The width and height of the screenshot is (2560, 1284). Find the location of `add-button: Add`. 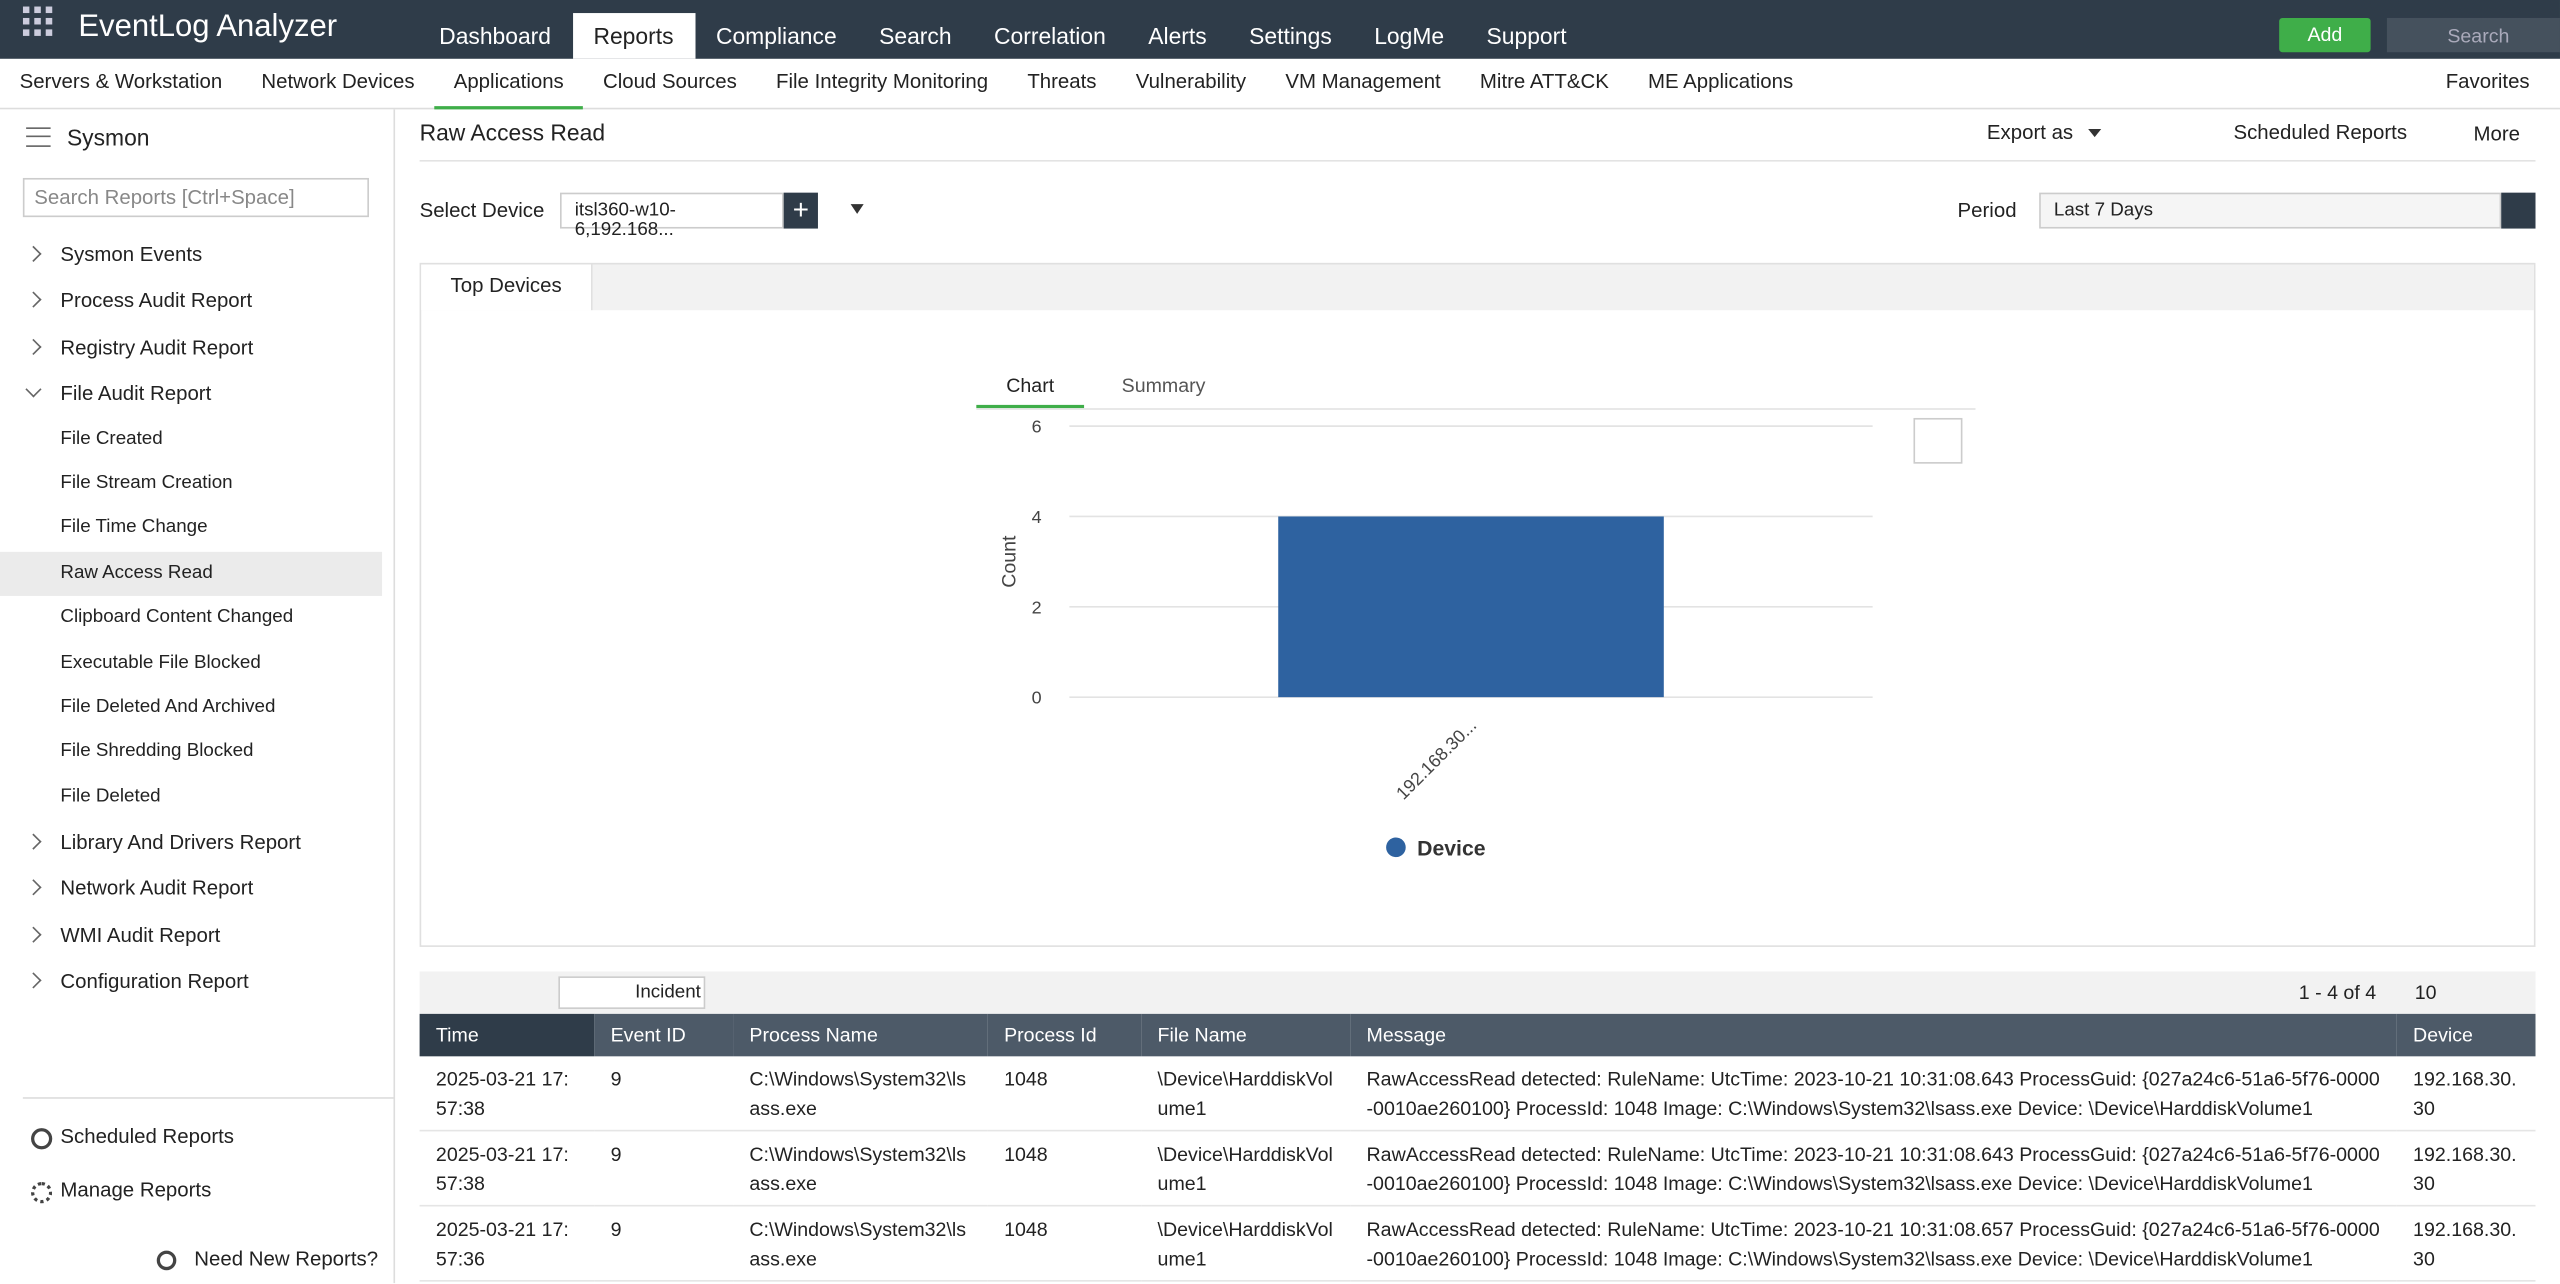

add-button: Add is located at coordinates (2325, 35).